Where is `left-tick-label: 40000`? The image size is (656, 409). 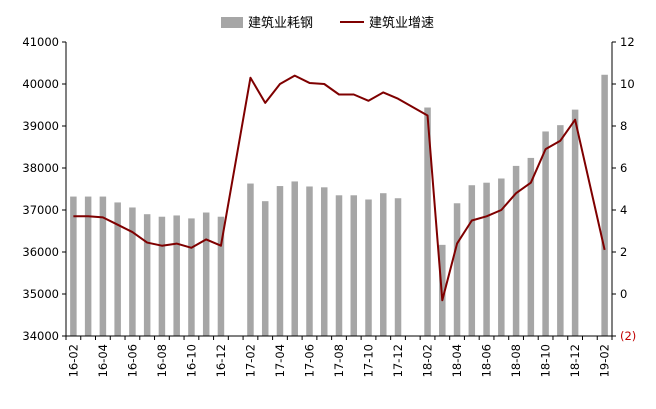 left-tick-label: 40000 is located at coordinates (40, 84).